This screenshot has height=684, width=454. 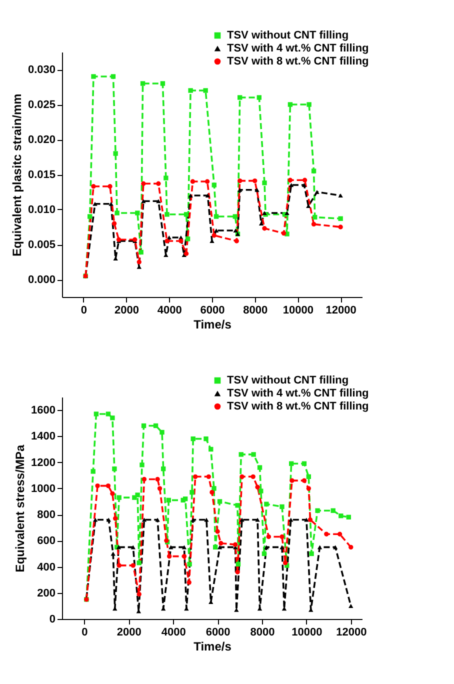 What do you see at coordinates (42, 245) in the screenshot?
I see `y-tick-label: 0.005` at bounding box center [42, 245].